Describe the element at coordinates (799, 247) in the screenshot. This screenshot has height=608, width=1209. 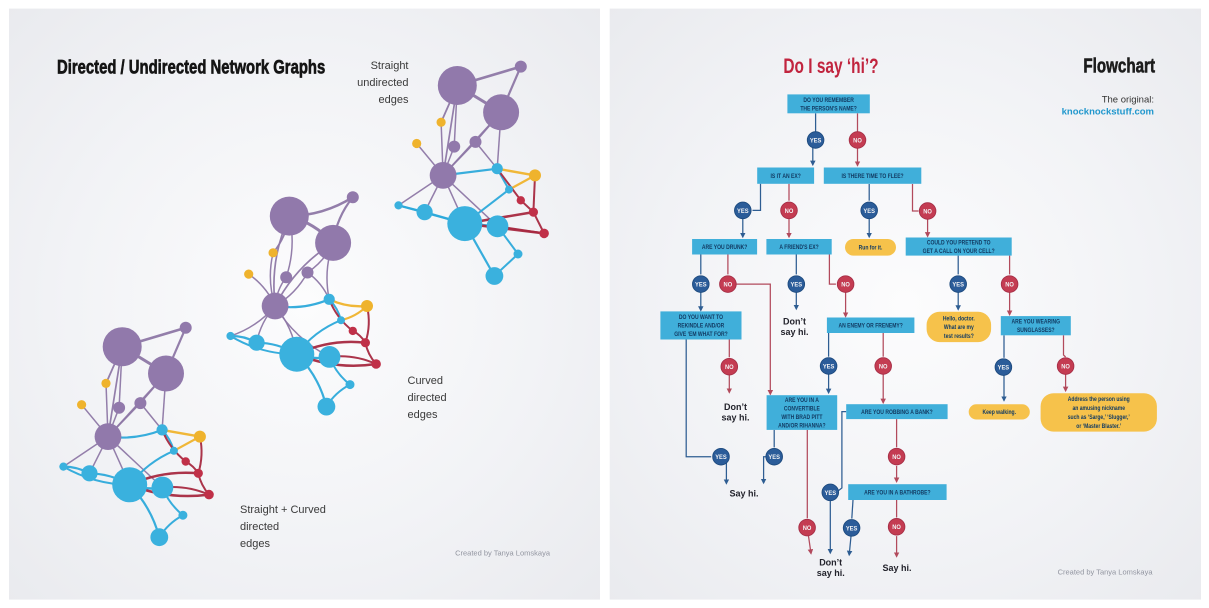
I see `svg-text: A FRIEND'S EX?` at that location.